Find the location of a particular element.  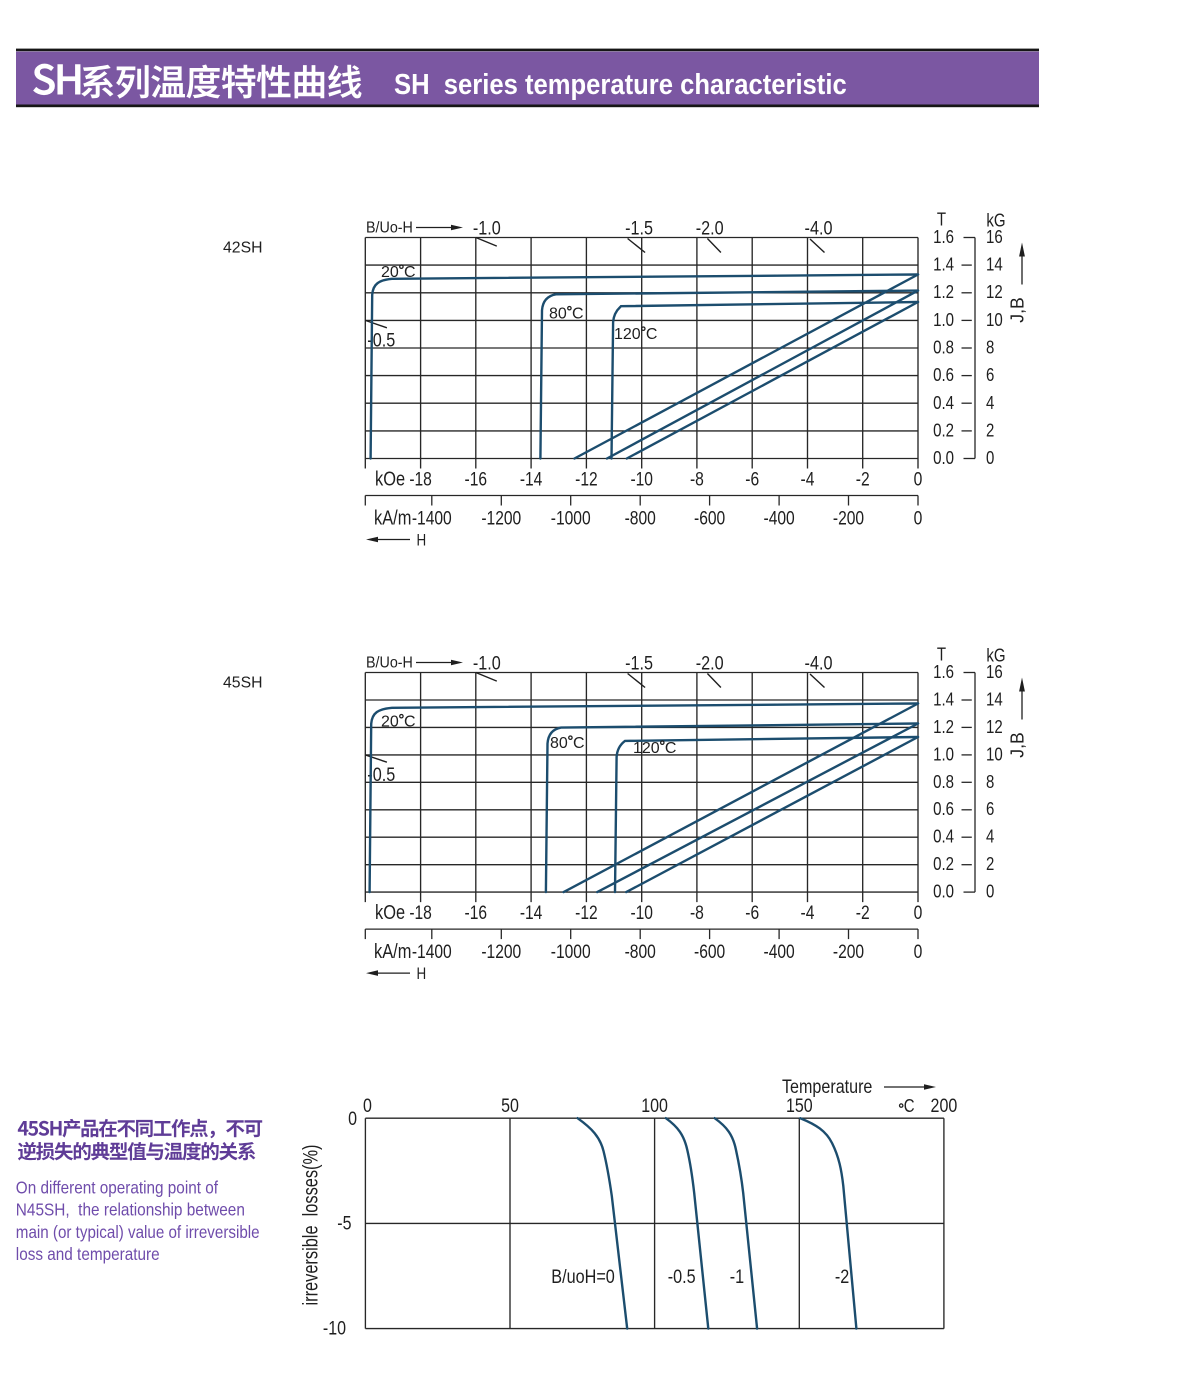

svg-text:main (or typical) value of irr: main (or typical) value of irreversible is located at coordinates (138, 1232).